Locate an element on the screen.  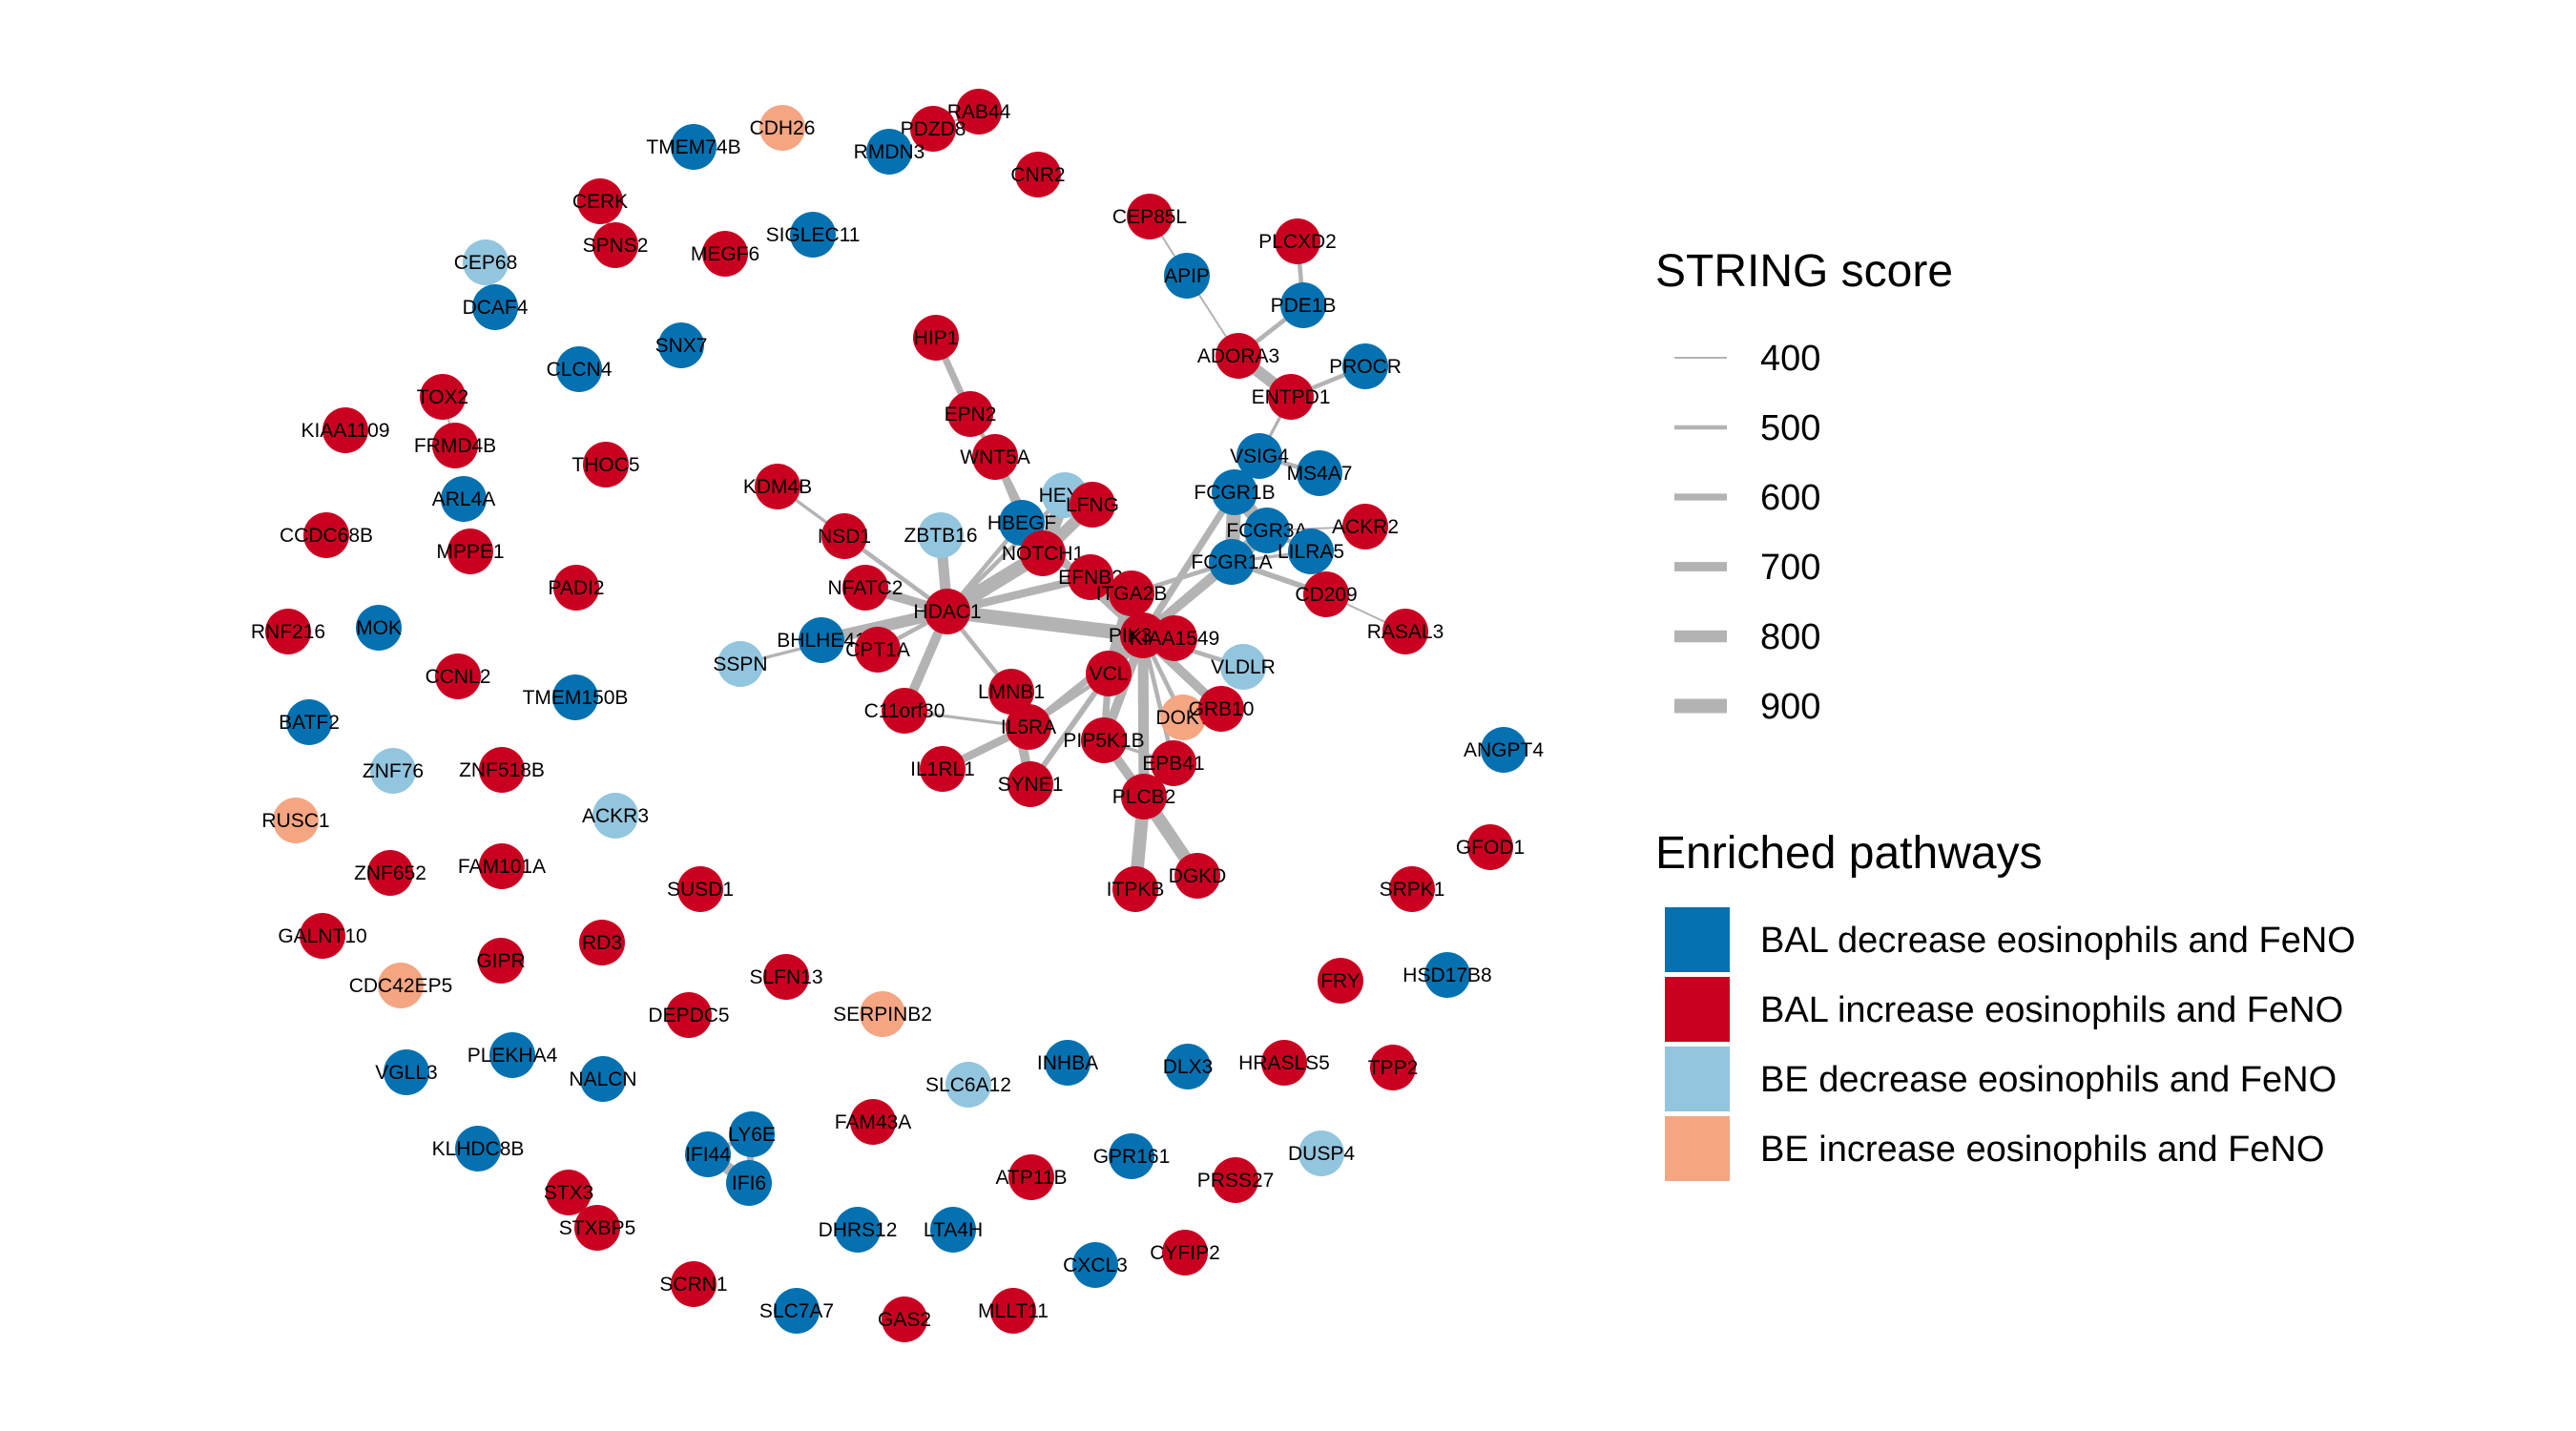
node-itga2b: ITGA2B is located at coordinates (1132, 593).